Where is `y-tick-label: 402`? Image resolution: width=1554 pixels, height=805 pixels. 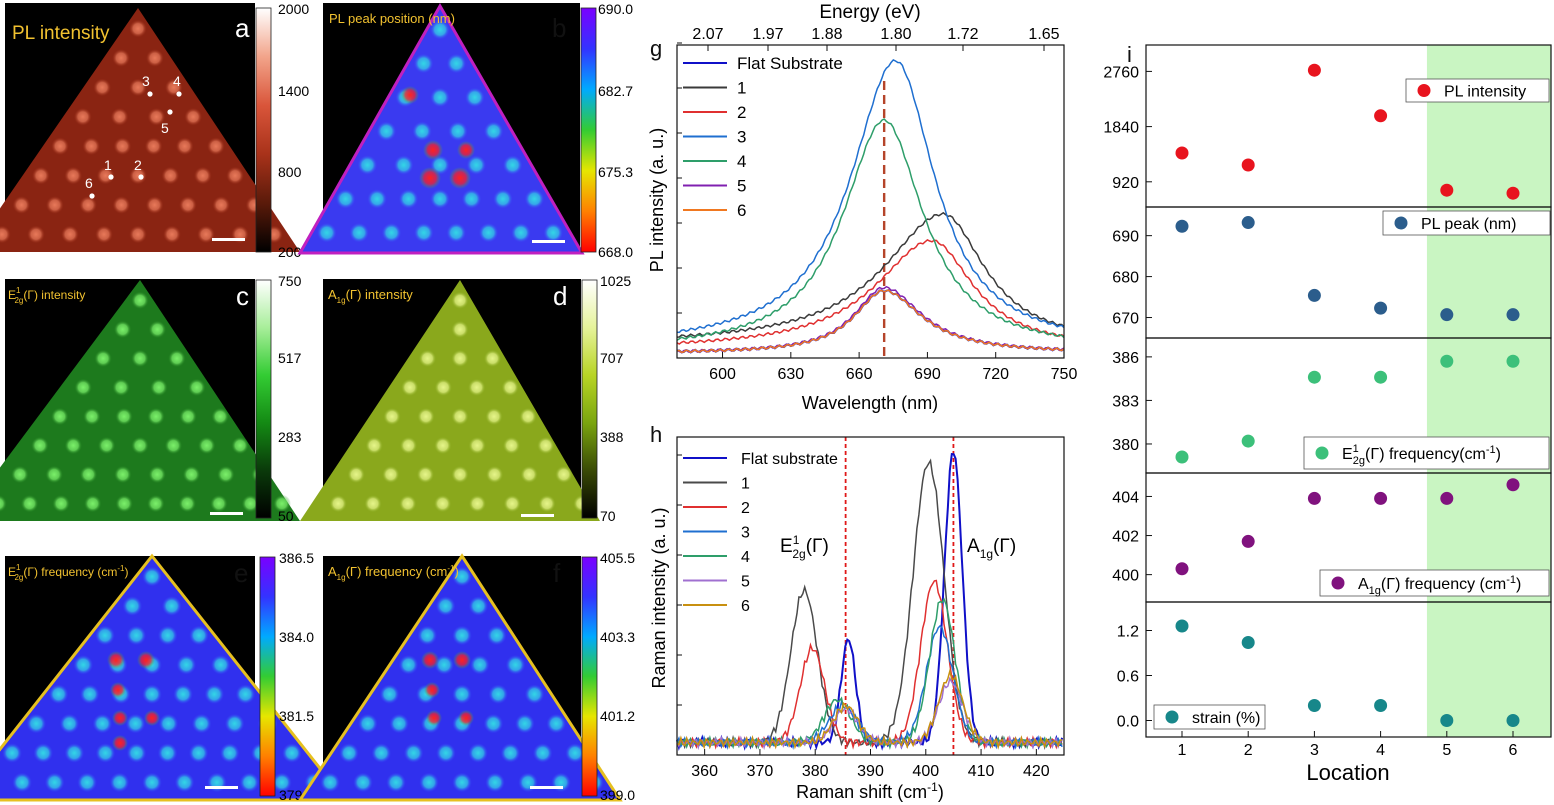 y-tick-label: 402 is located at coordinates (1125, 537).